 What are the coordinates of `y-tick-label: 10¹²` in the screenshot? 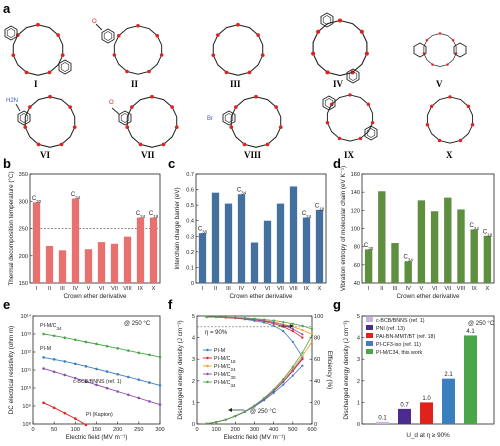 It's located at (26, 353).